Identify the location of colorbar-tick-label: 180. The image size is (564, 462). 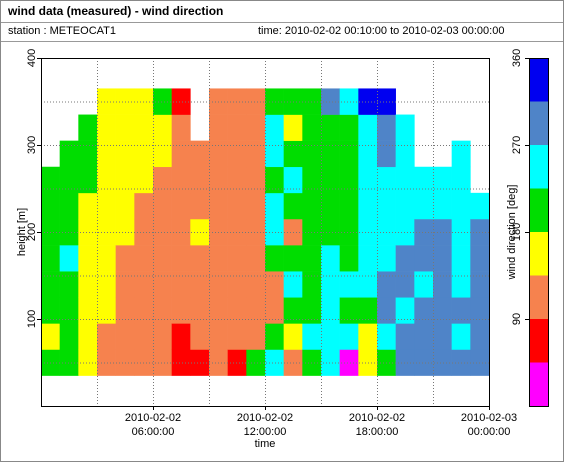
(517, 232).